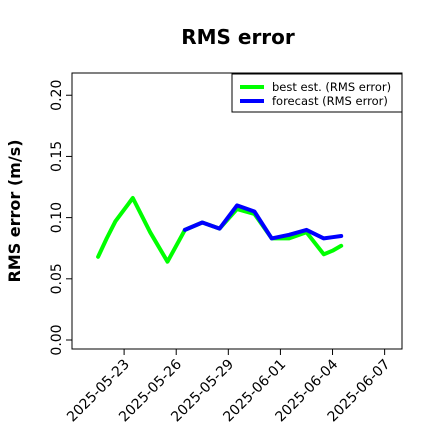 The width and height of the screenshot is (440, 440). Describe the element at coordinates (330, 101) in the screenshot. I see `legend-label-forecast: forecast (RMS error)` at that location.